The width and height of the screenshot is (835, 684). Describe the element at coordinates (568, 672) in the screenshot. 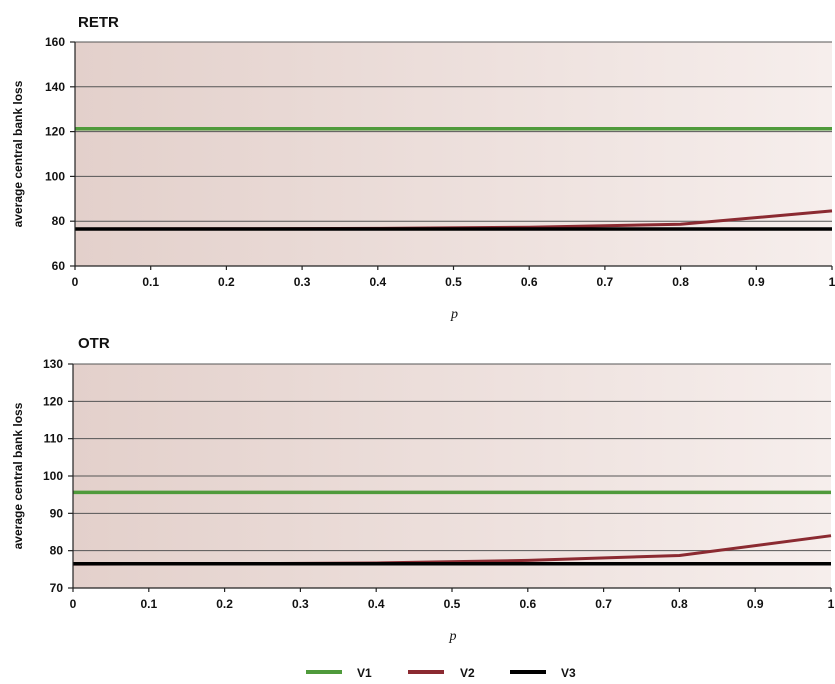

I see `legend-label-v3: V3` at that location.